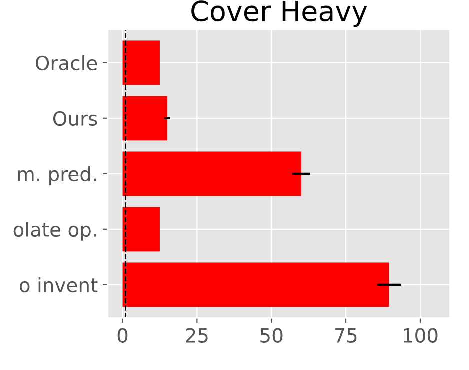  Describe the element at coordinates (57, 176) in the screenshot. I see `y-tick-label: m. pred.` at that location.